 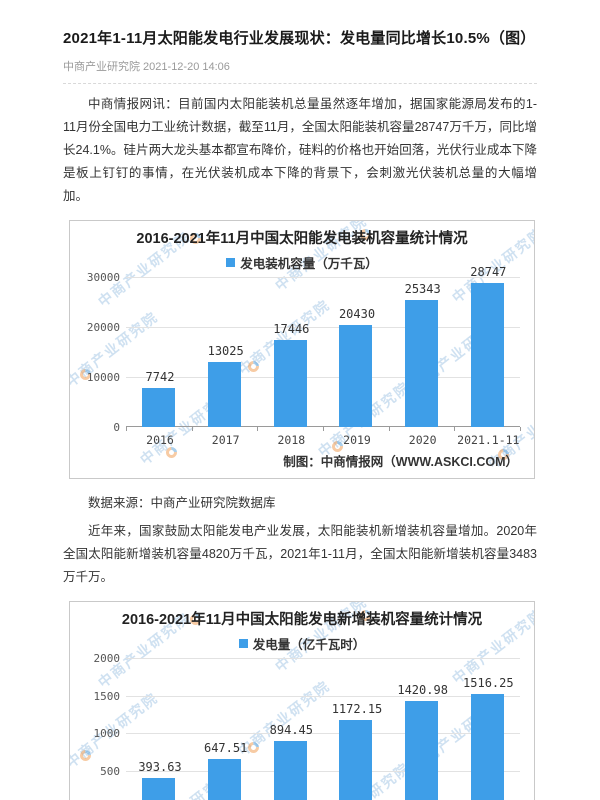 I want to click on bar-value-label: 20430, so click(x=357, y=314).